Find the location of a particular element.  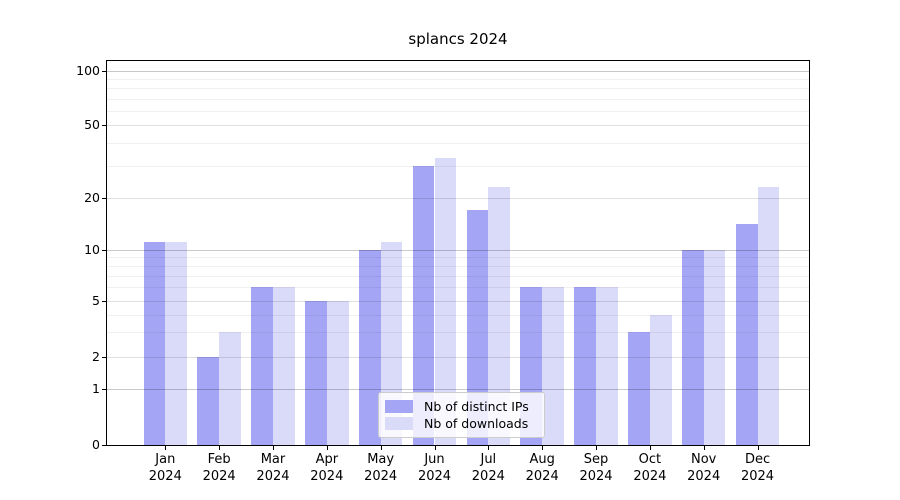

x-tick-mark-apr is located at coordinates (327, 448).